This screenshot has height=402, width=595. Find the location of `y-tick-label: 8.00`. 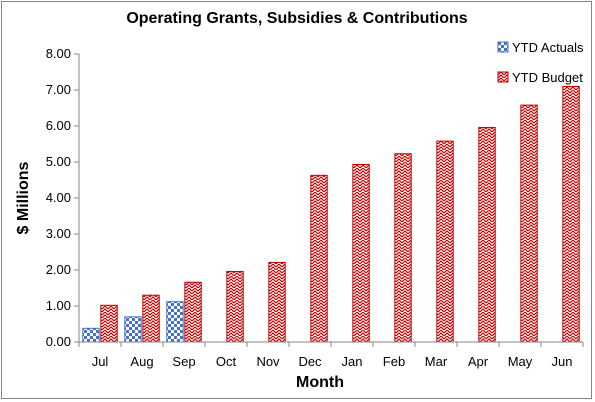

y-tick-label: 8.00 is located at coordinates (58, 53).